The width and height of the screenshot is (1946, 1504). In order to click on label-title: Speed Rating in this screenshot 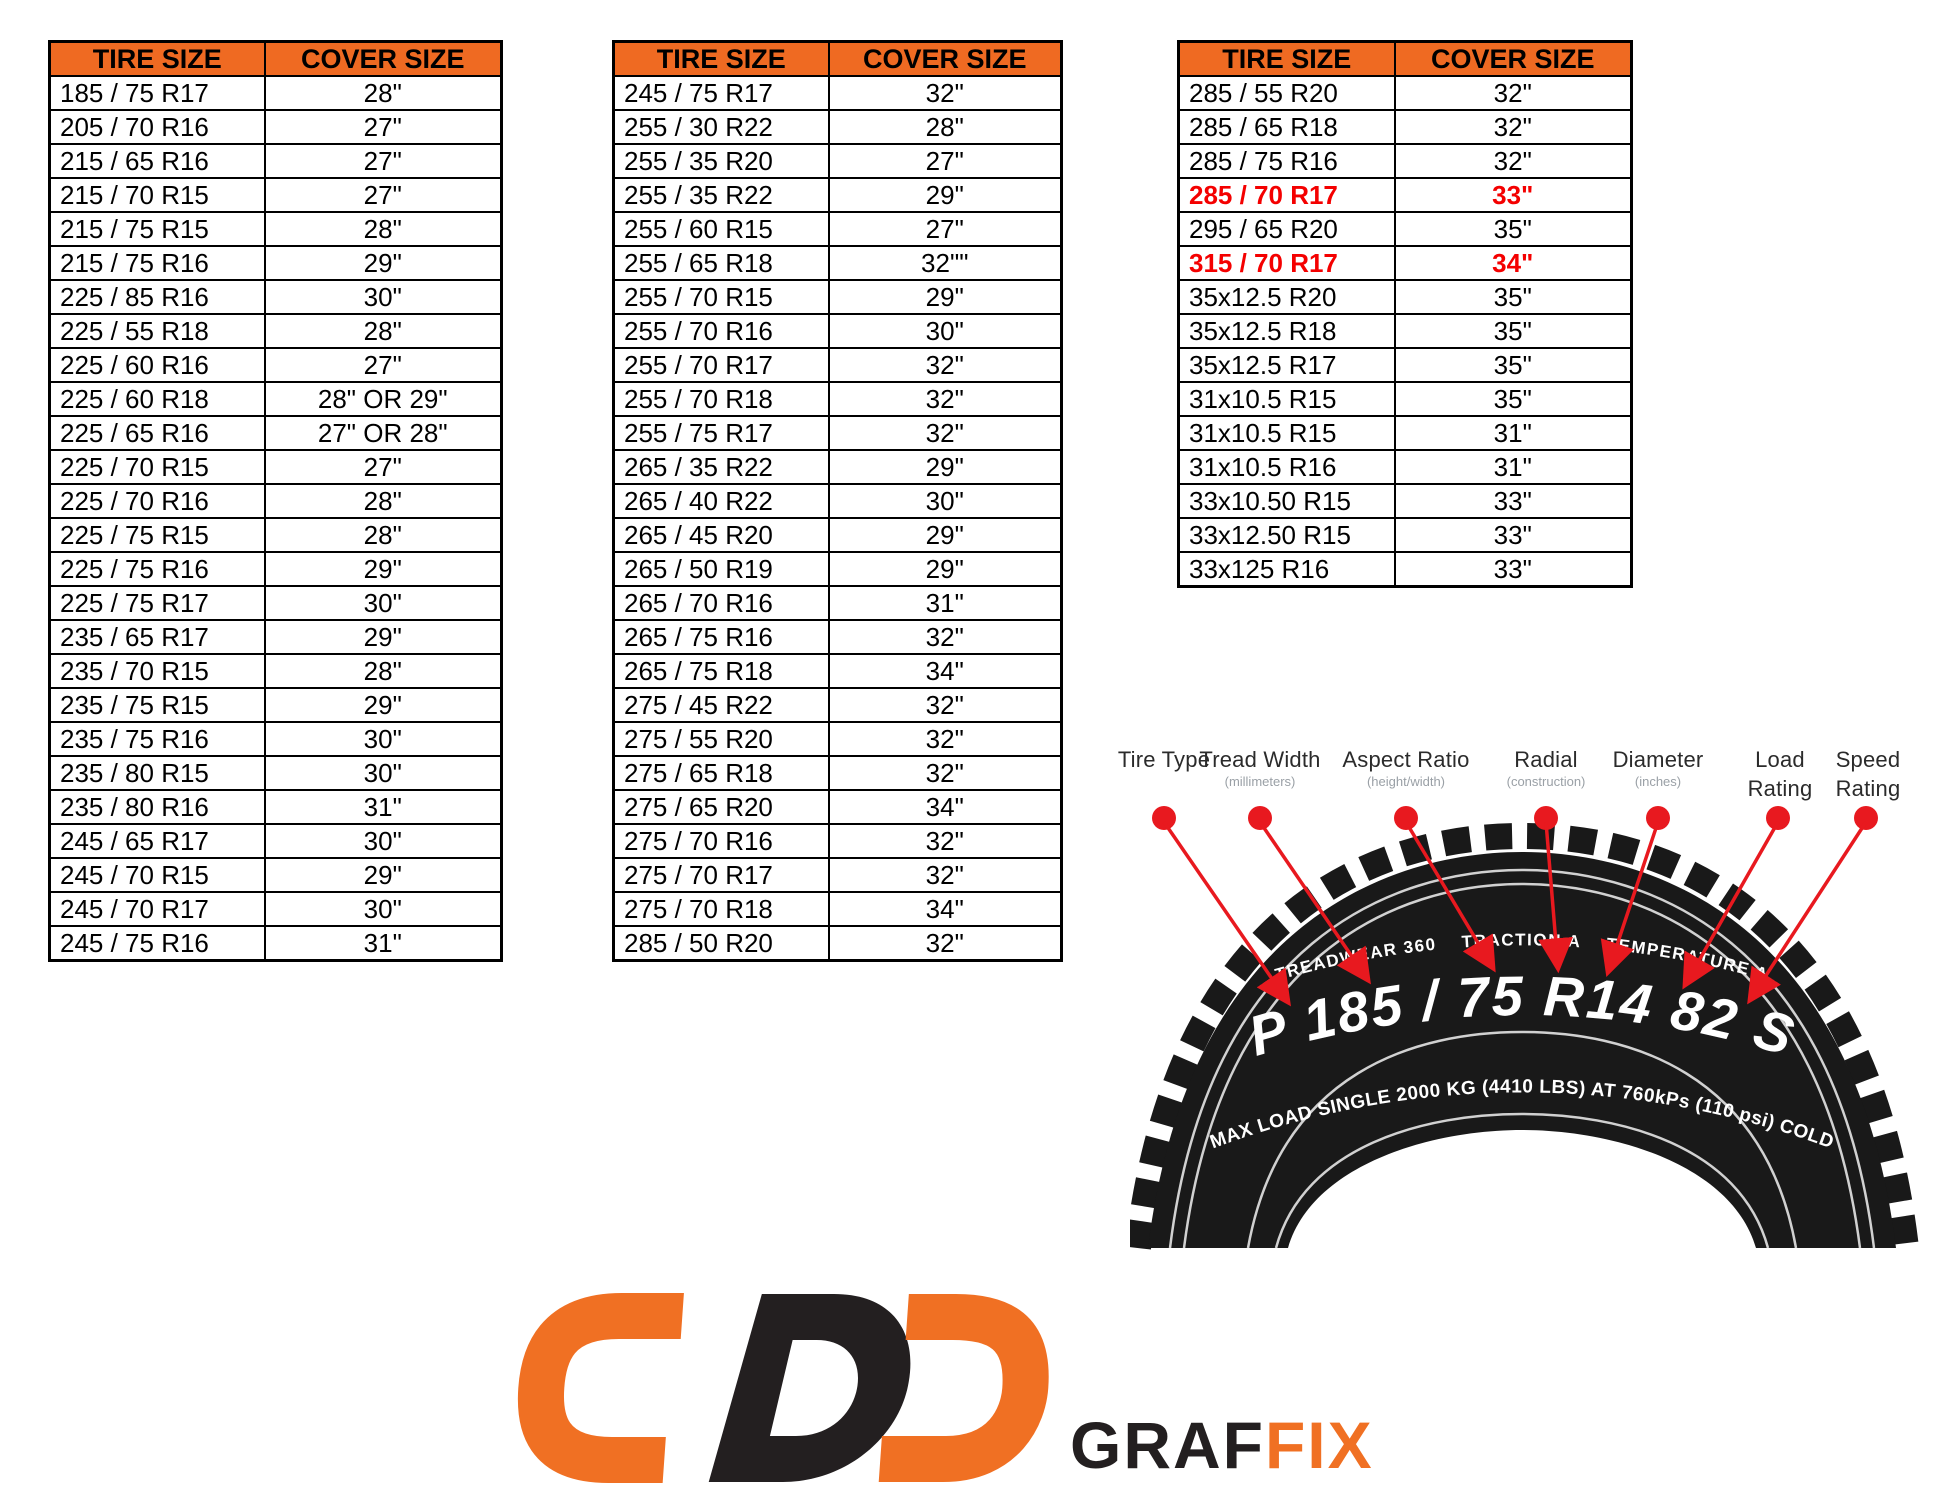, I will do `click(1868, 774)`.